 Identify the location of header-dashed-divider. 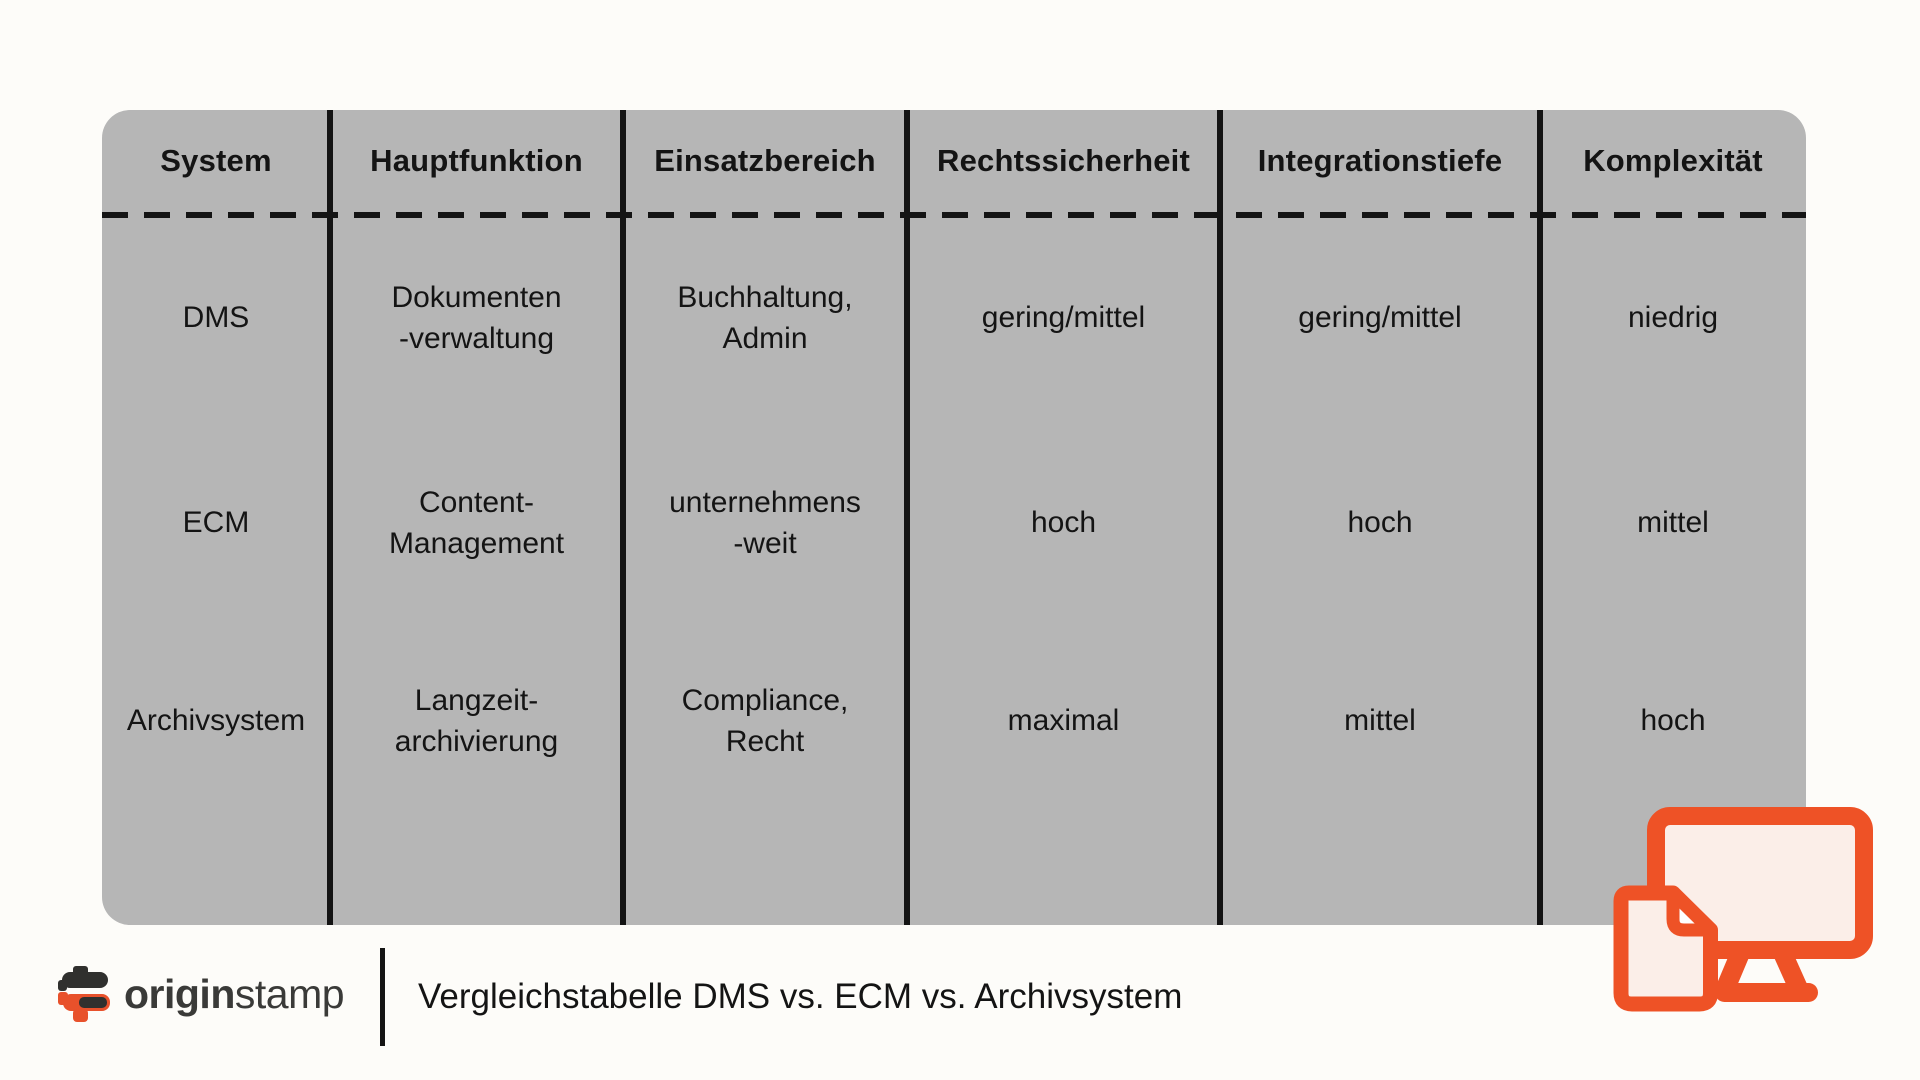
(954, 215).